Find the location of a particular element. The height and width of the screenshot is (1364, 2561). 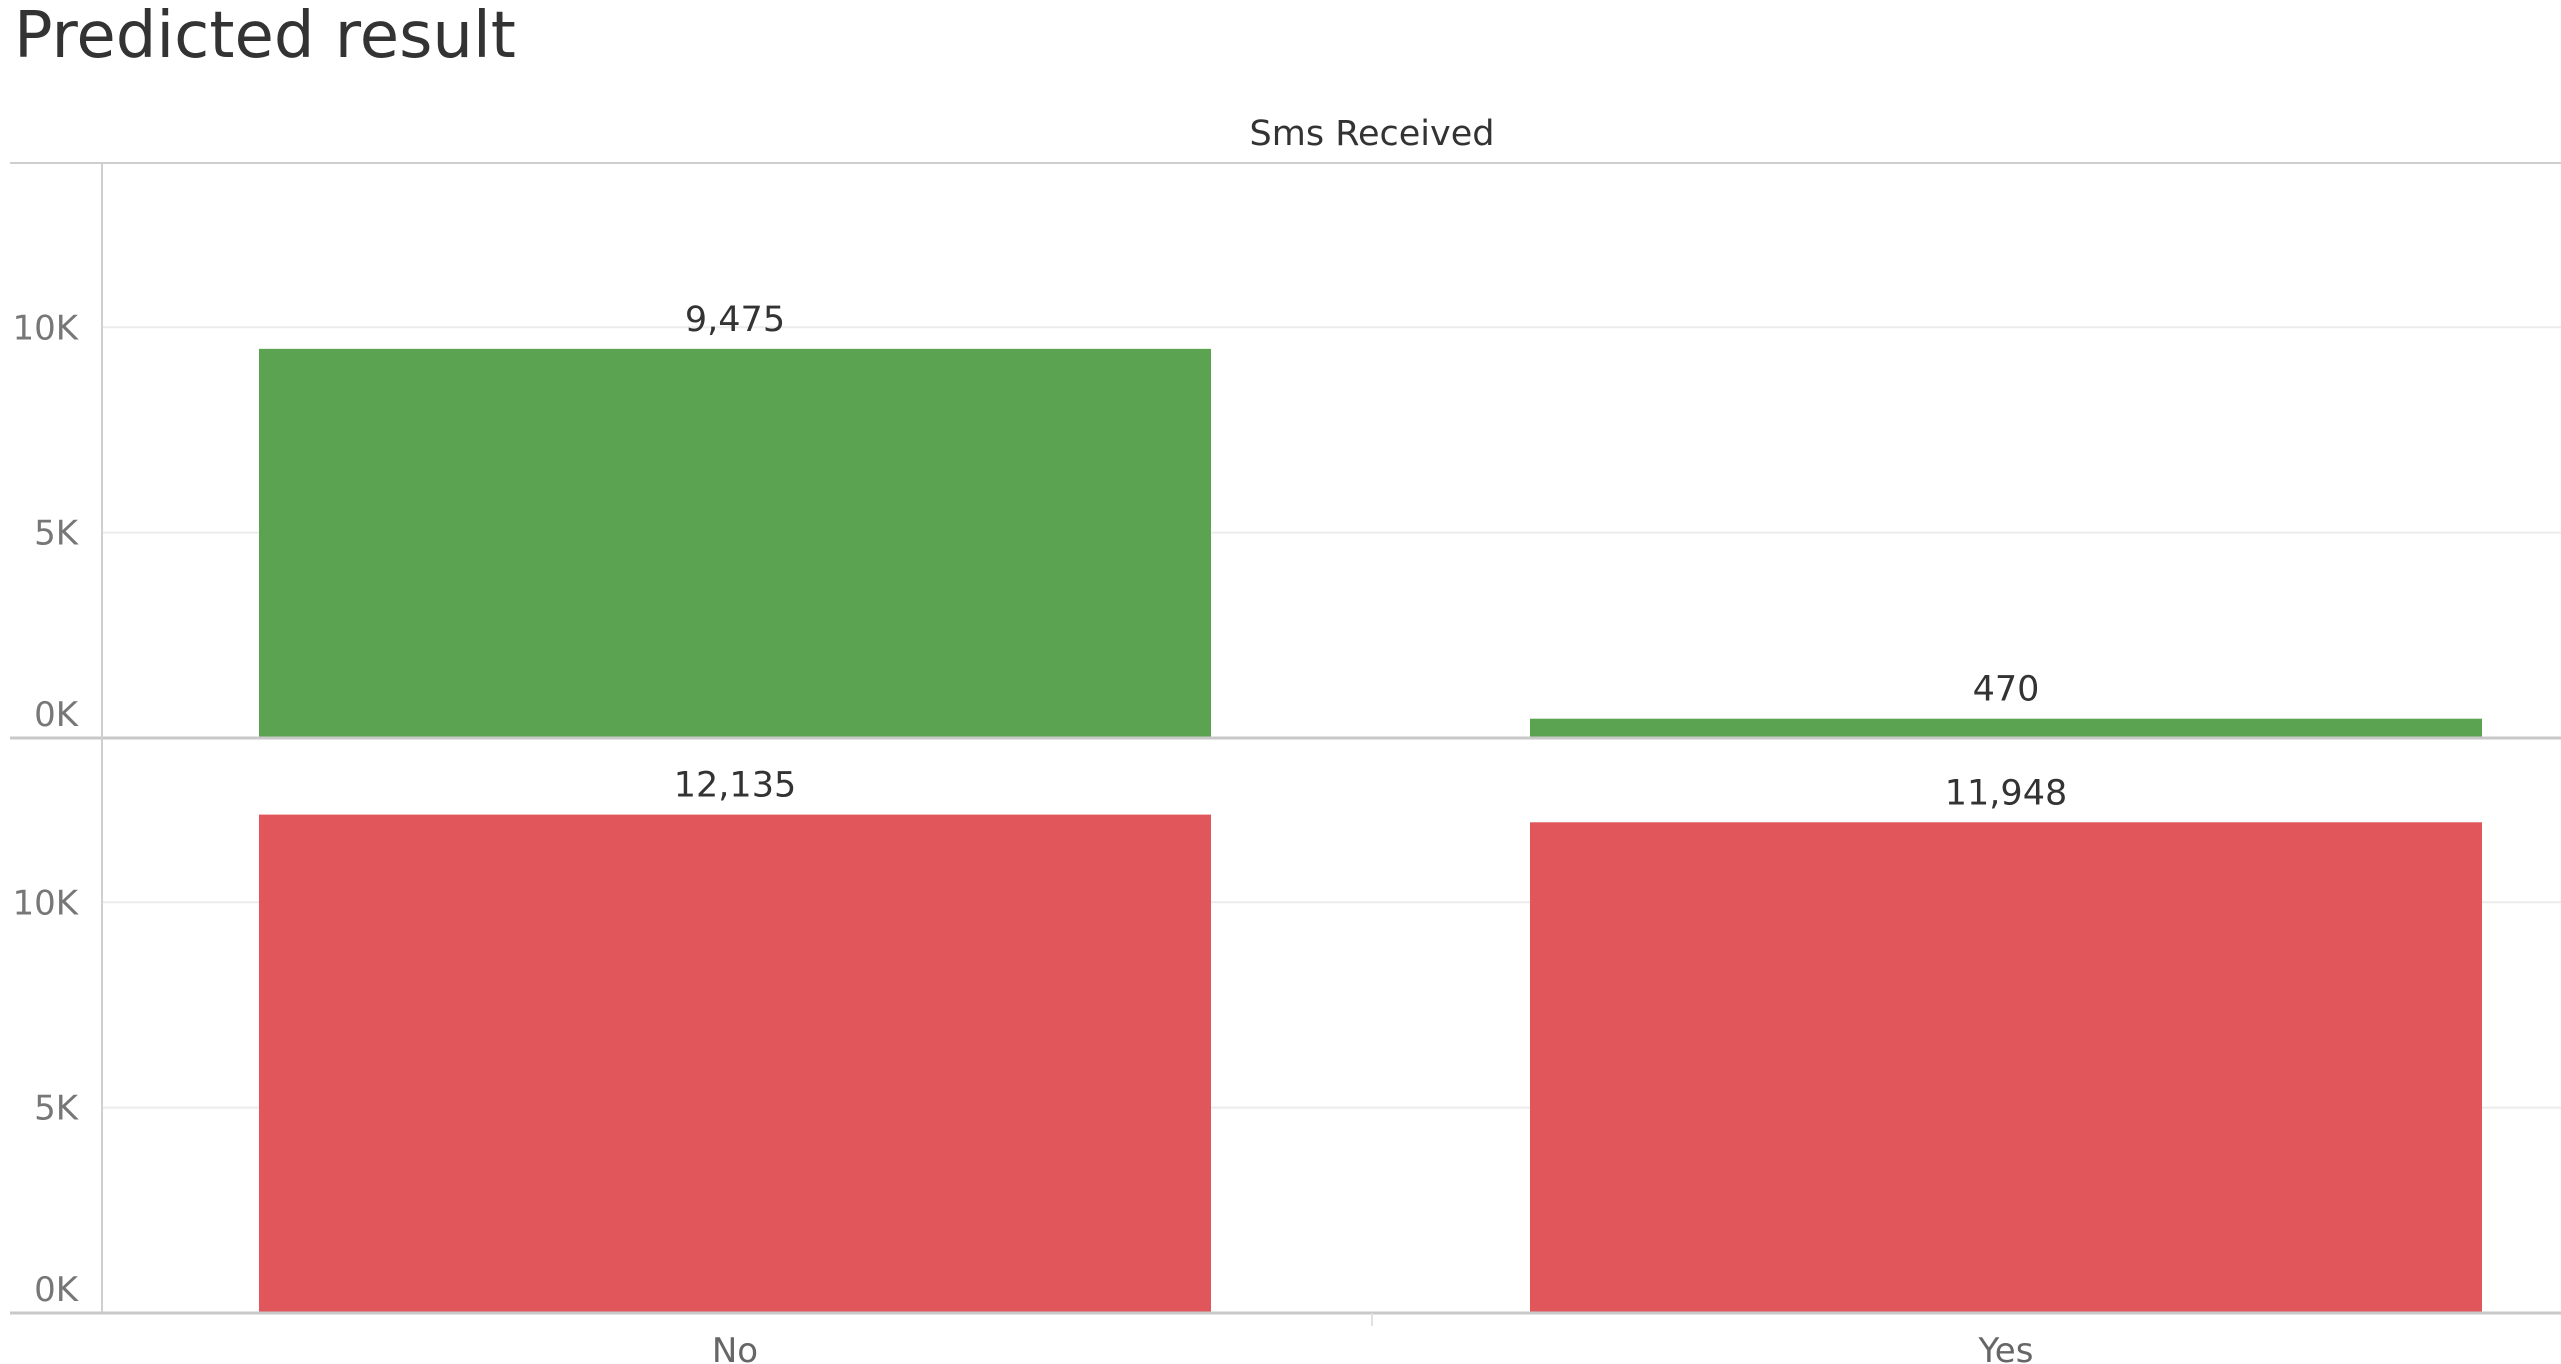

data-label: 11,948 is located at coordinates (2006, 793).